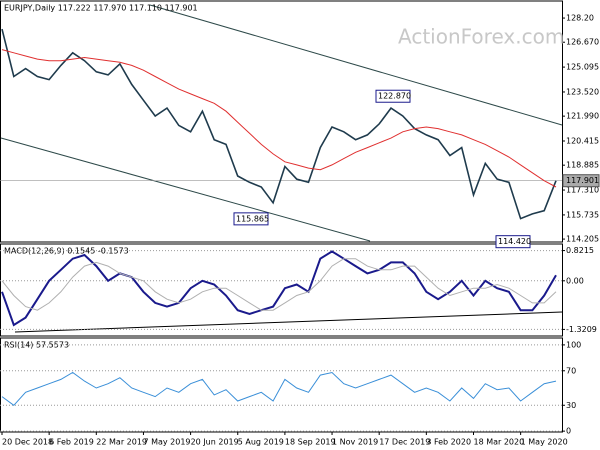  What do you see at coordinates (288, 322) in the screenshot?
I see `macd-trendline` at bounding box center [288, 322].